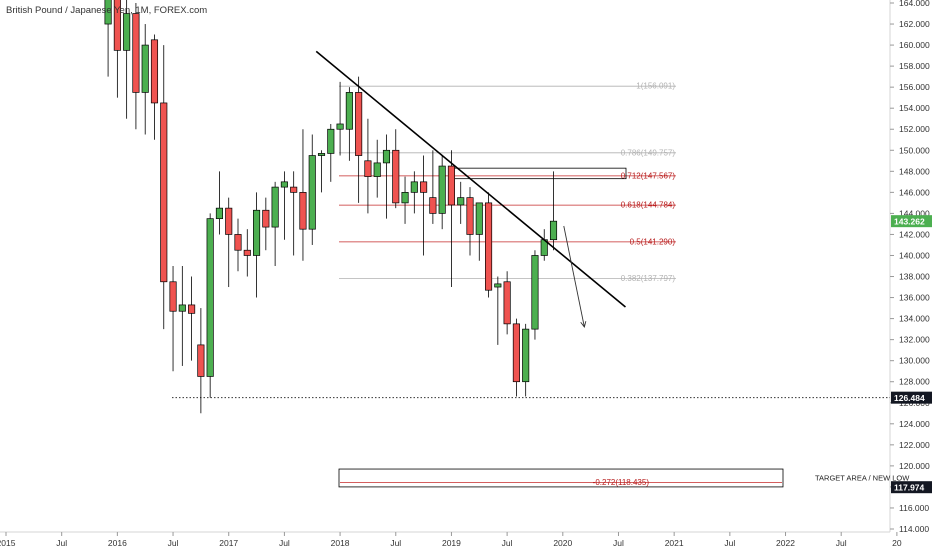 The height and width of the screenshot is (555, 932). What do you see at coordinates (914, 424) in the screenshot?
I see `y-tick-label: 124.000` at bounding box center [914, 424].